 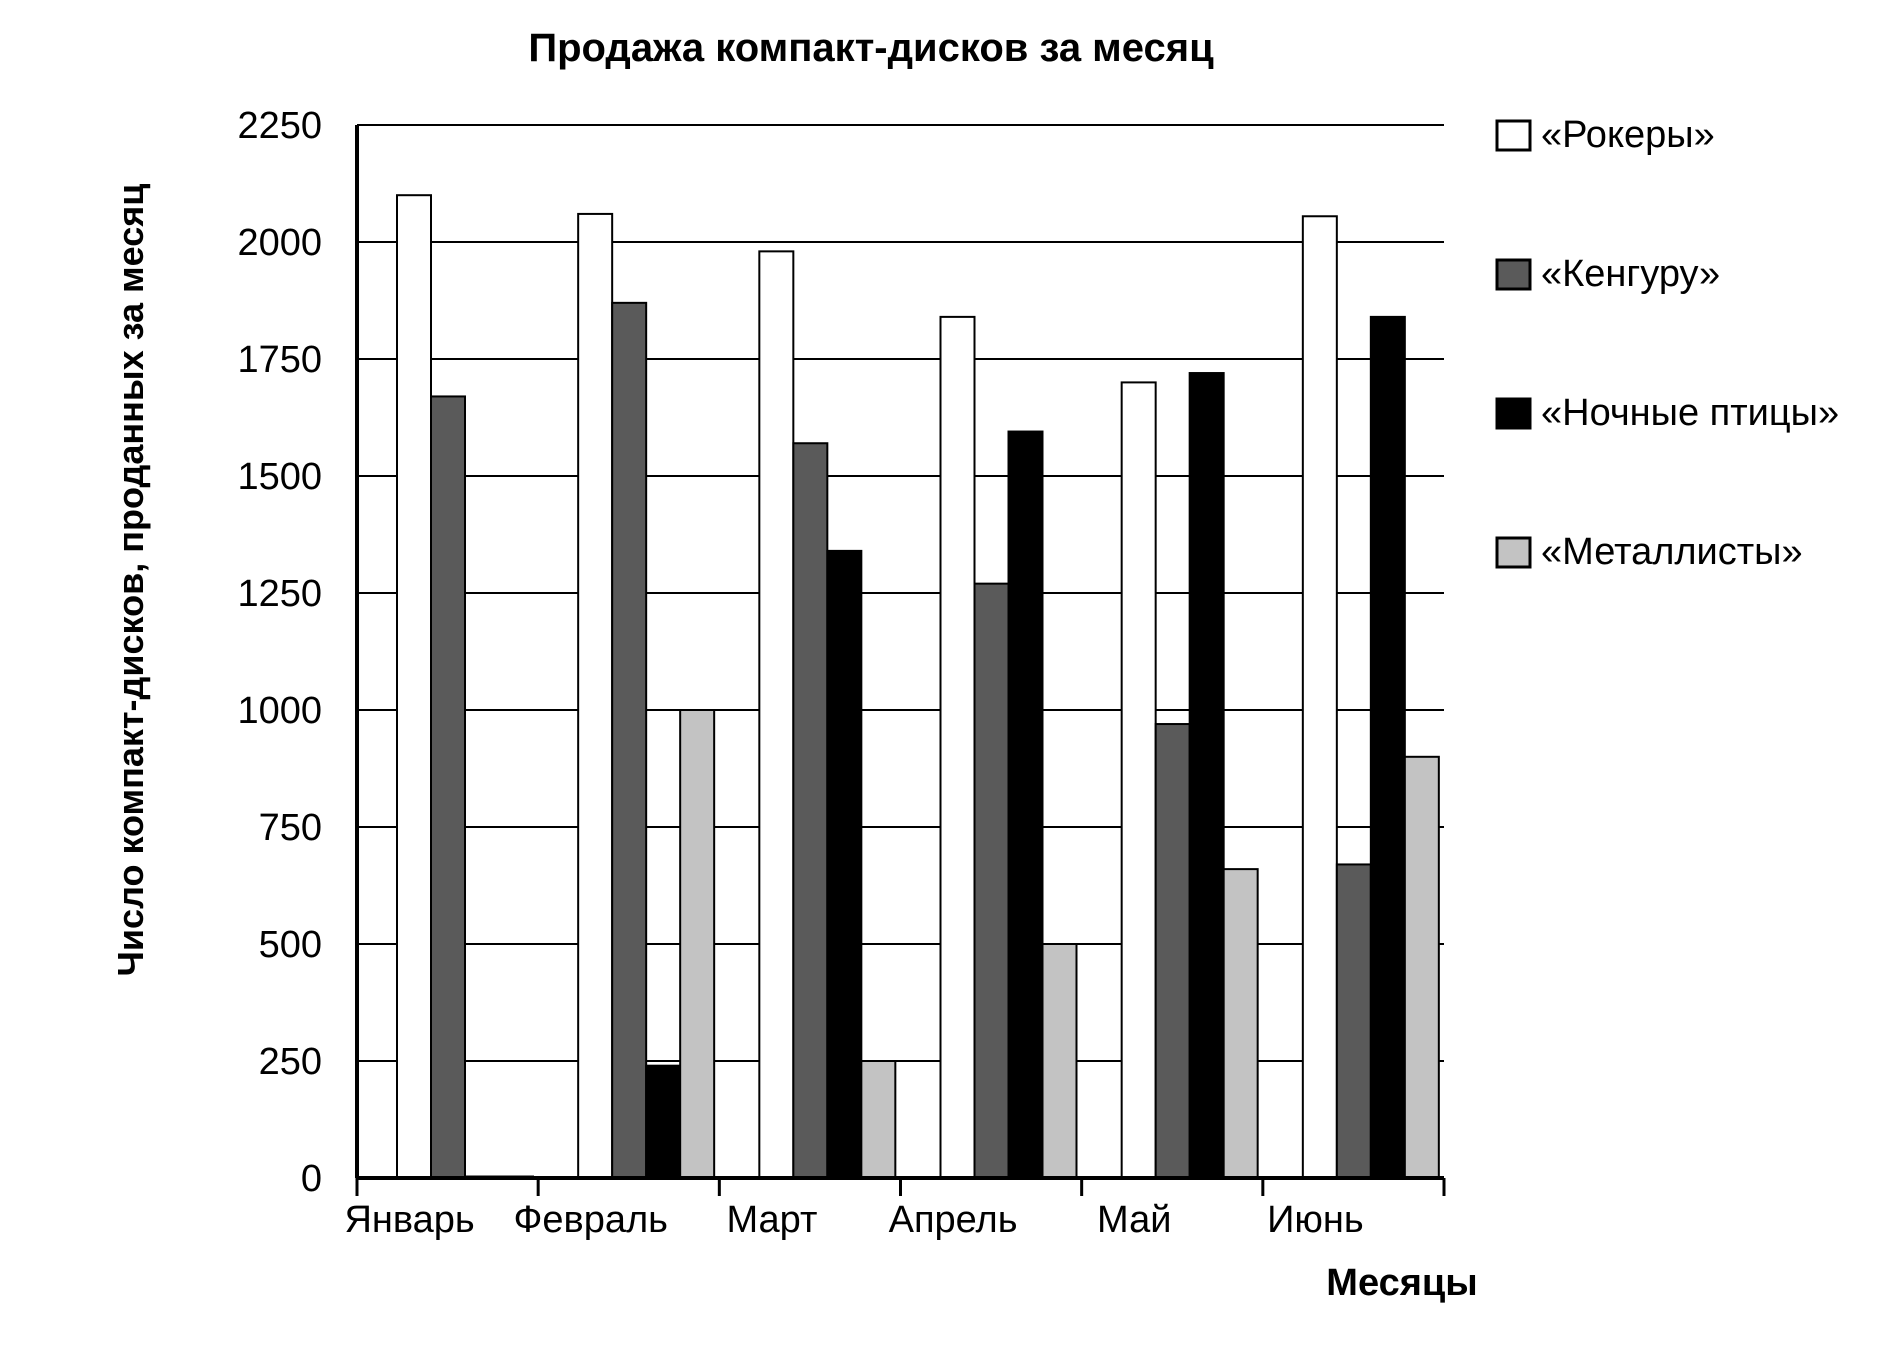 I want to click on x-tick-label: Июнь, so click(x=1315, y=1220).